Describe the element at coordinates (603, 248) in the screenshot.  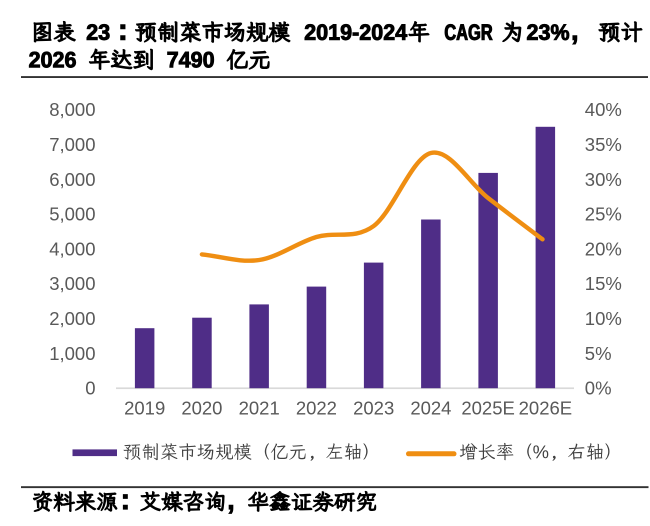
I see `svg-text: 20%` at that location.